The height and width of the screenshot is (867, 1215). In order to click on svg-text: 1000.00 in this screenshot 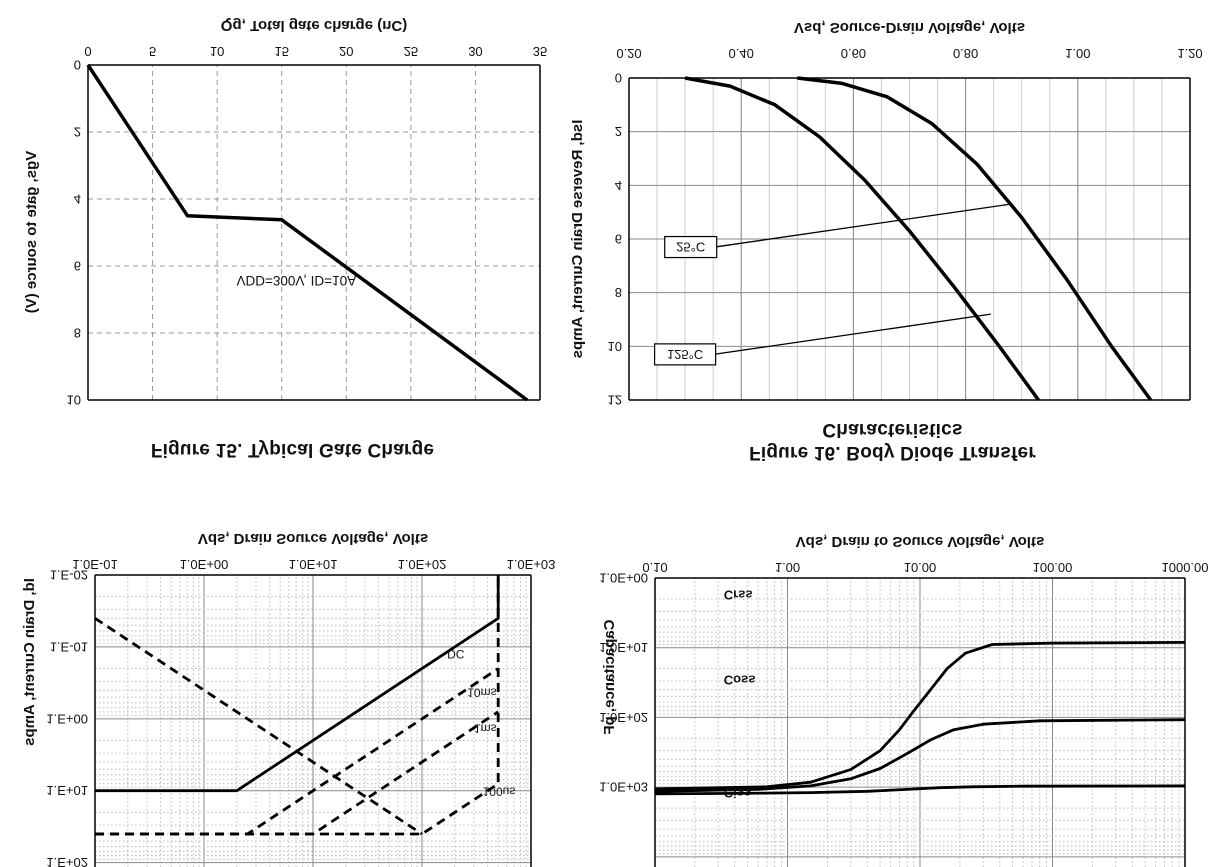, I will do `click(1185, 567)`.